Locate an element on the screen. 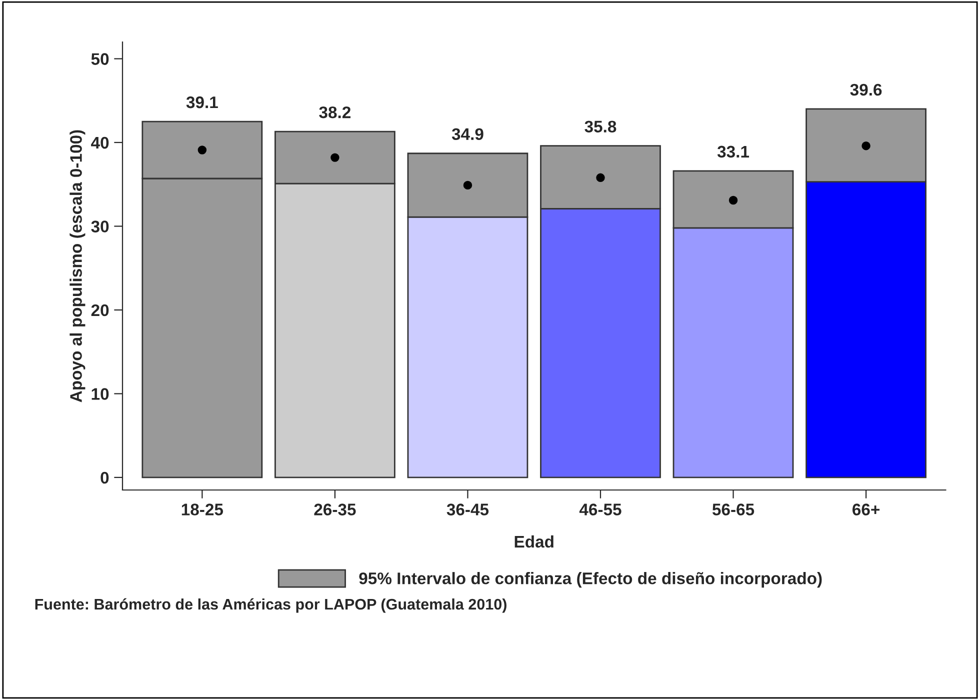 The width and height of the screenshot is (980, 700). y-tick-label: 20 is located at coordinates (100, 310).